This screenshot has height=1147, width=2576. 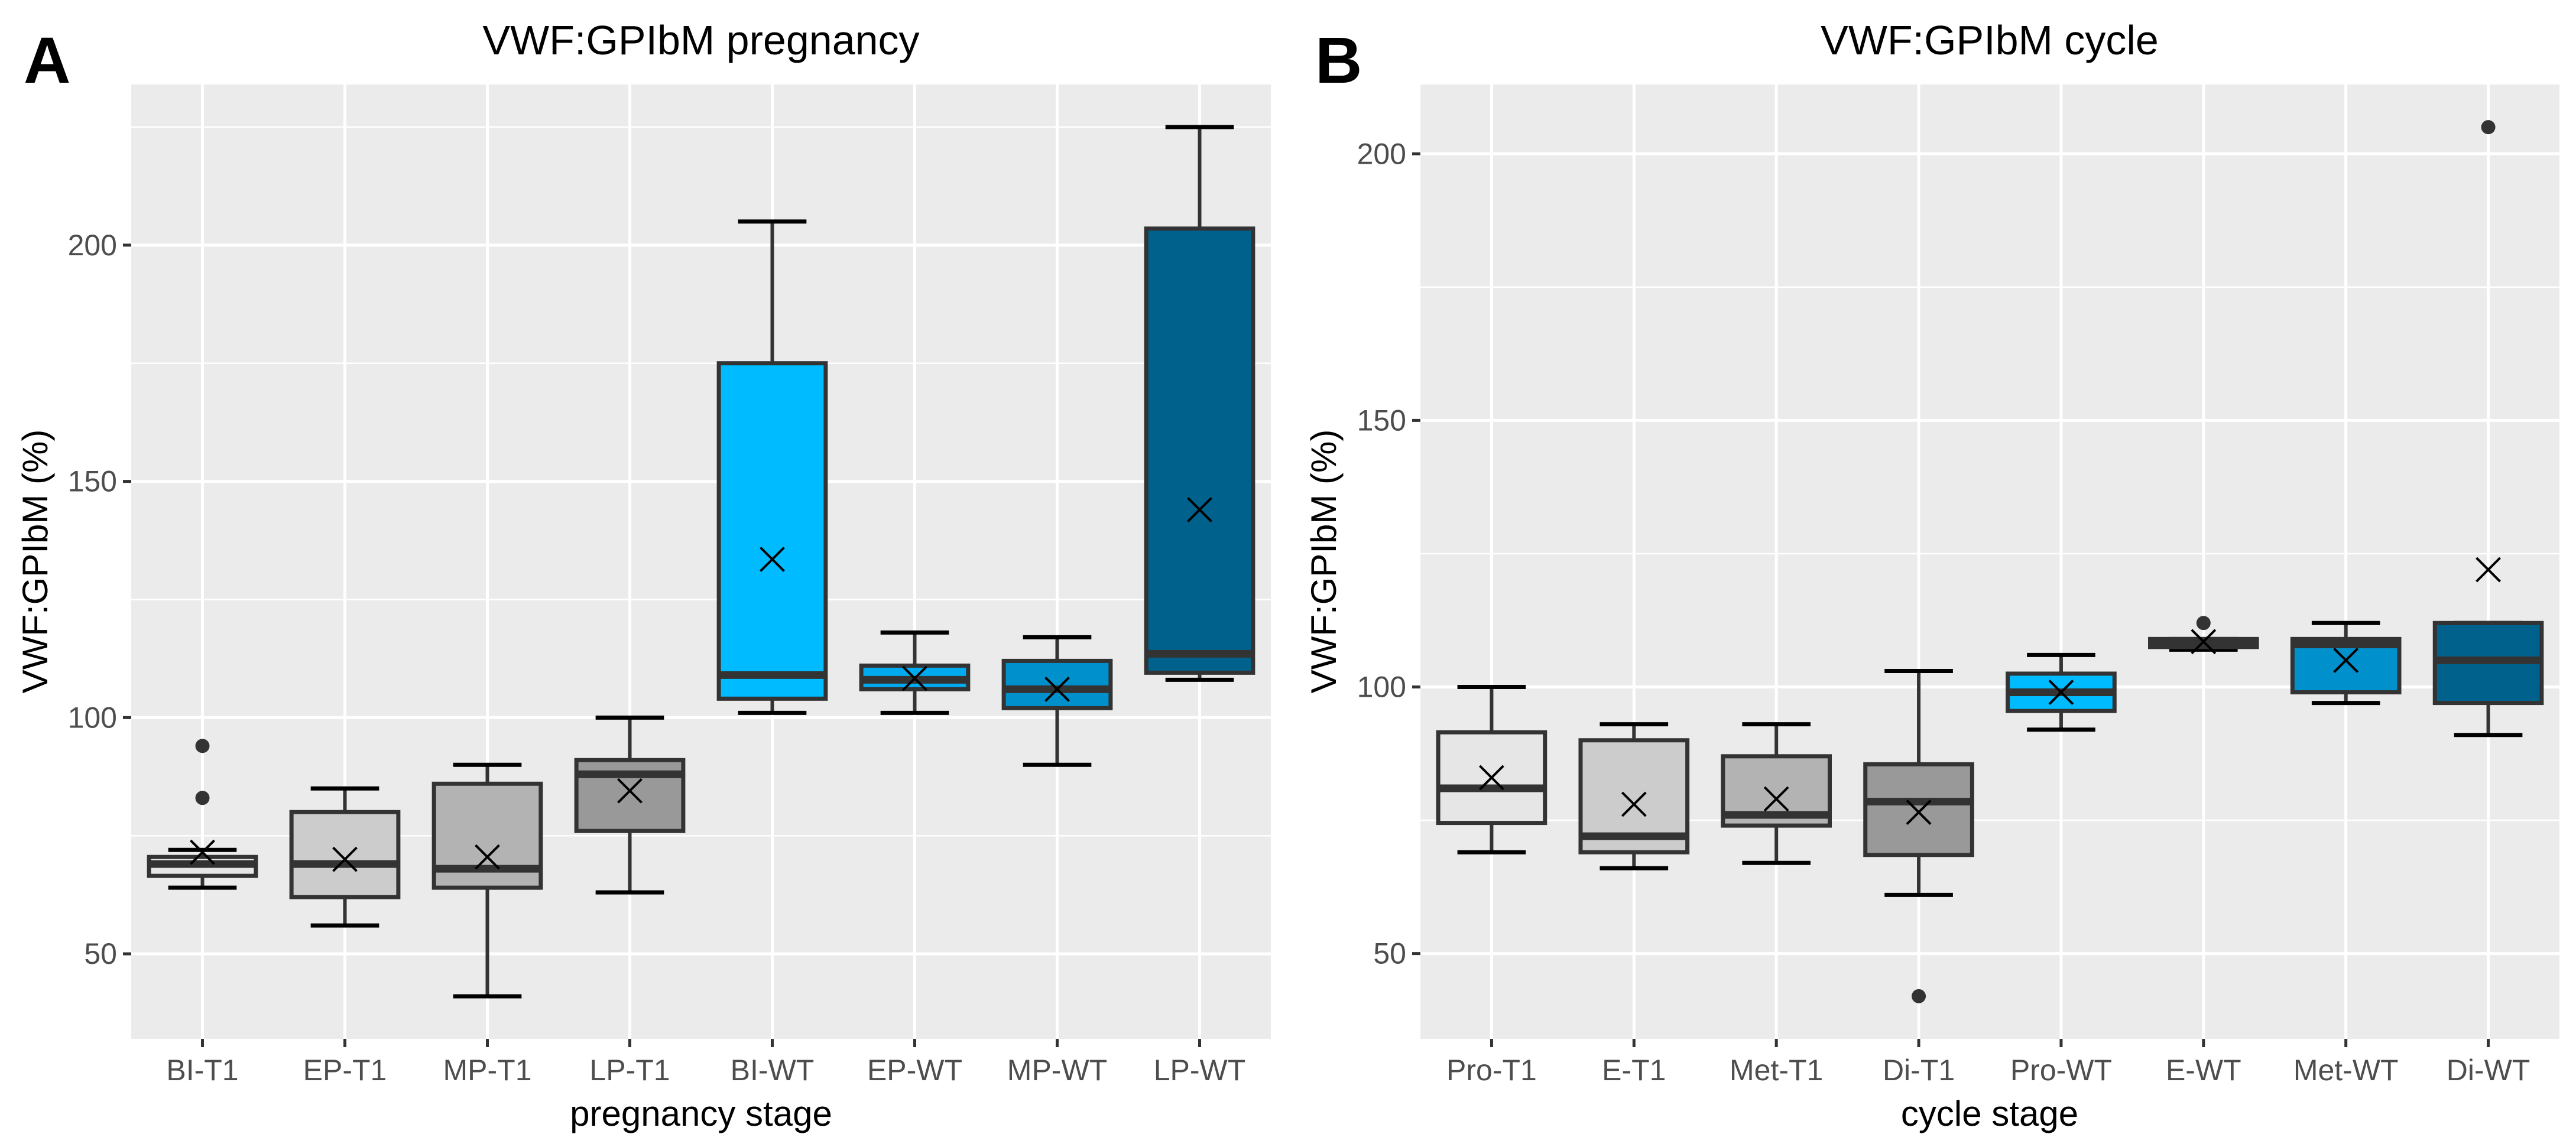 I want to click on x-tick-label: LP-T1, so click(x=629, y=1070).